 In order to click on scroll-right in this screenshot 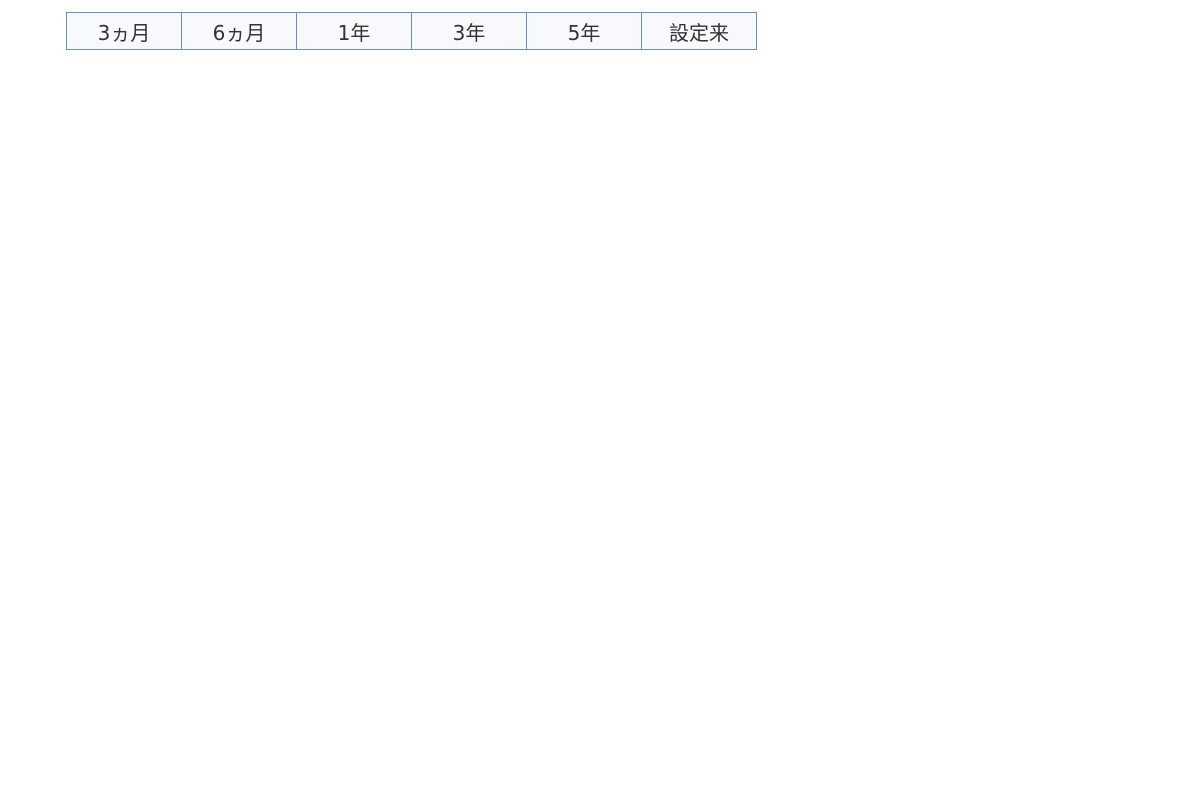, I will do `click(1148, 756)`.